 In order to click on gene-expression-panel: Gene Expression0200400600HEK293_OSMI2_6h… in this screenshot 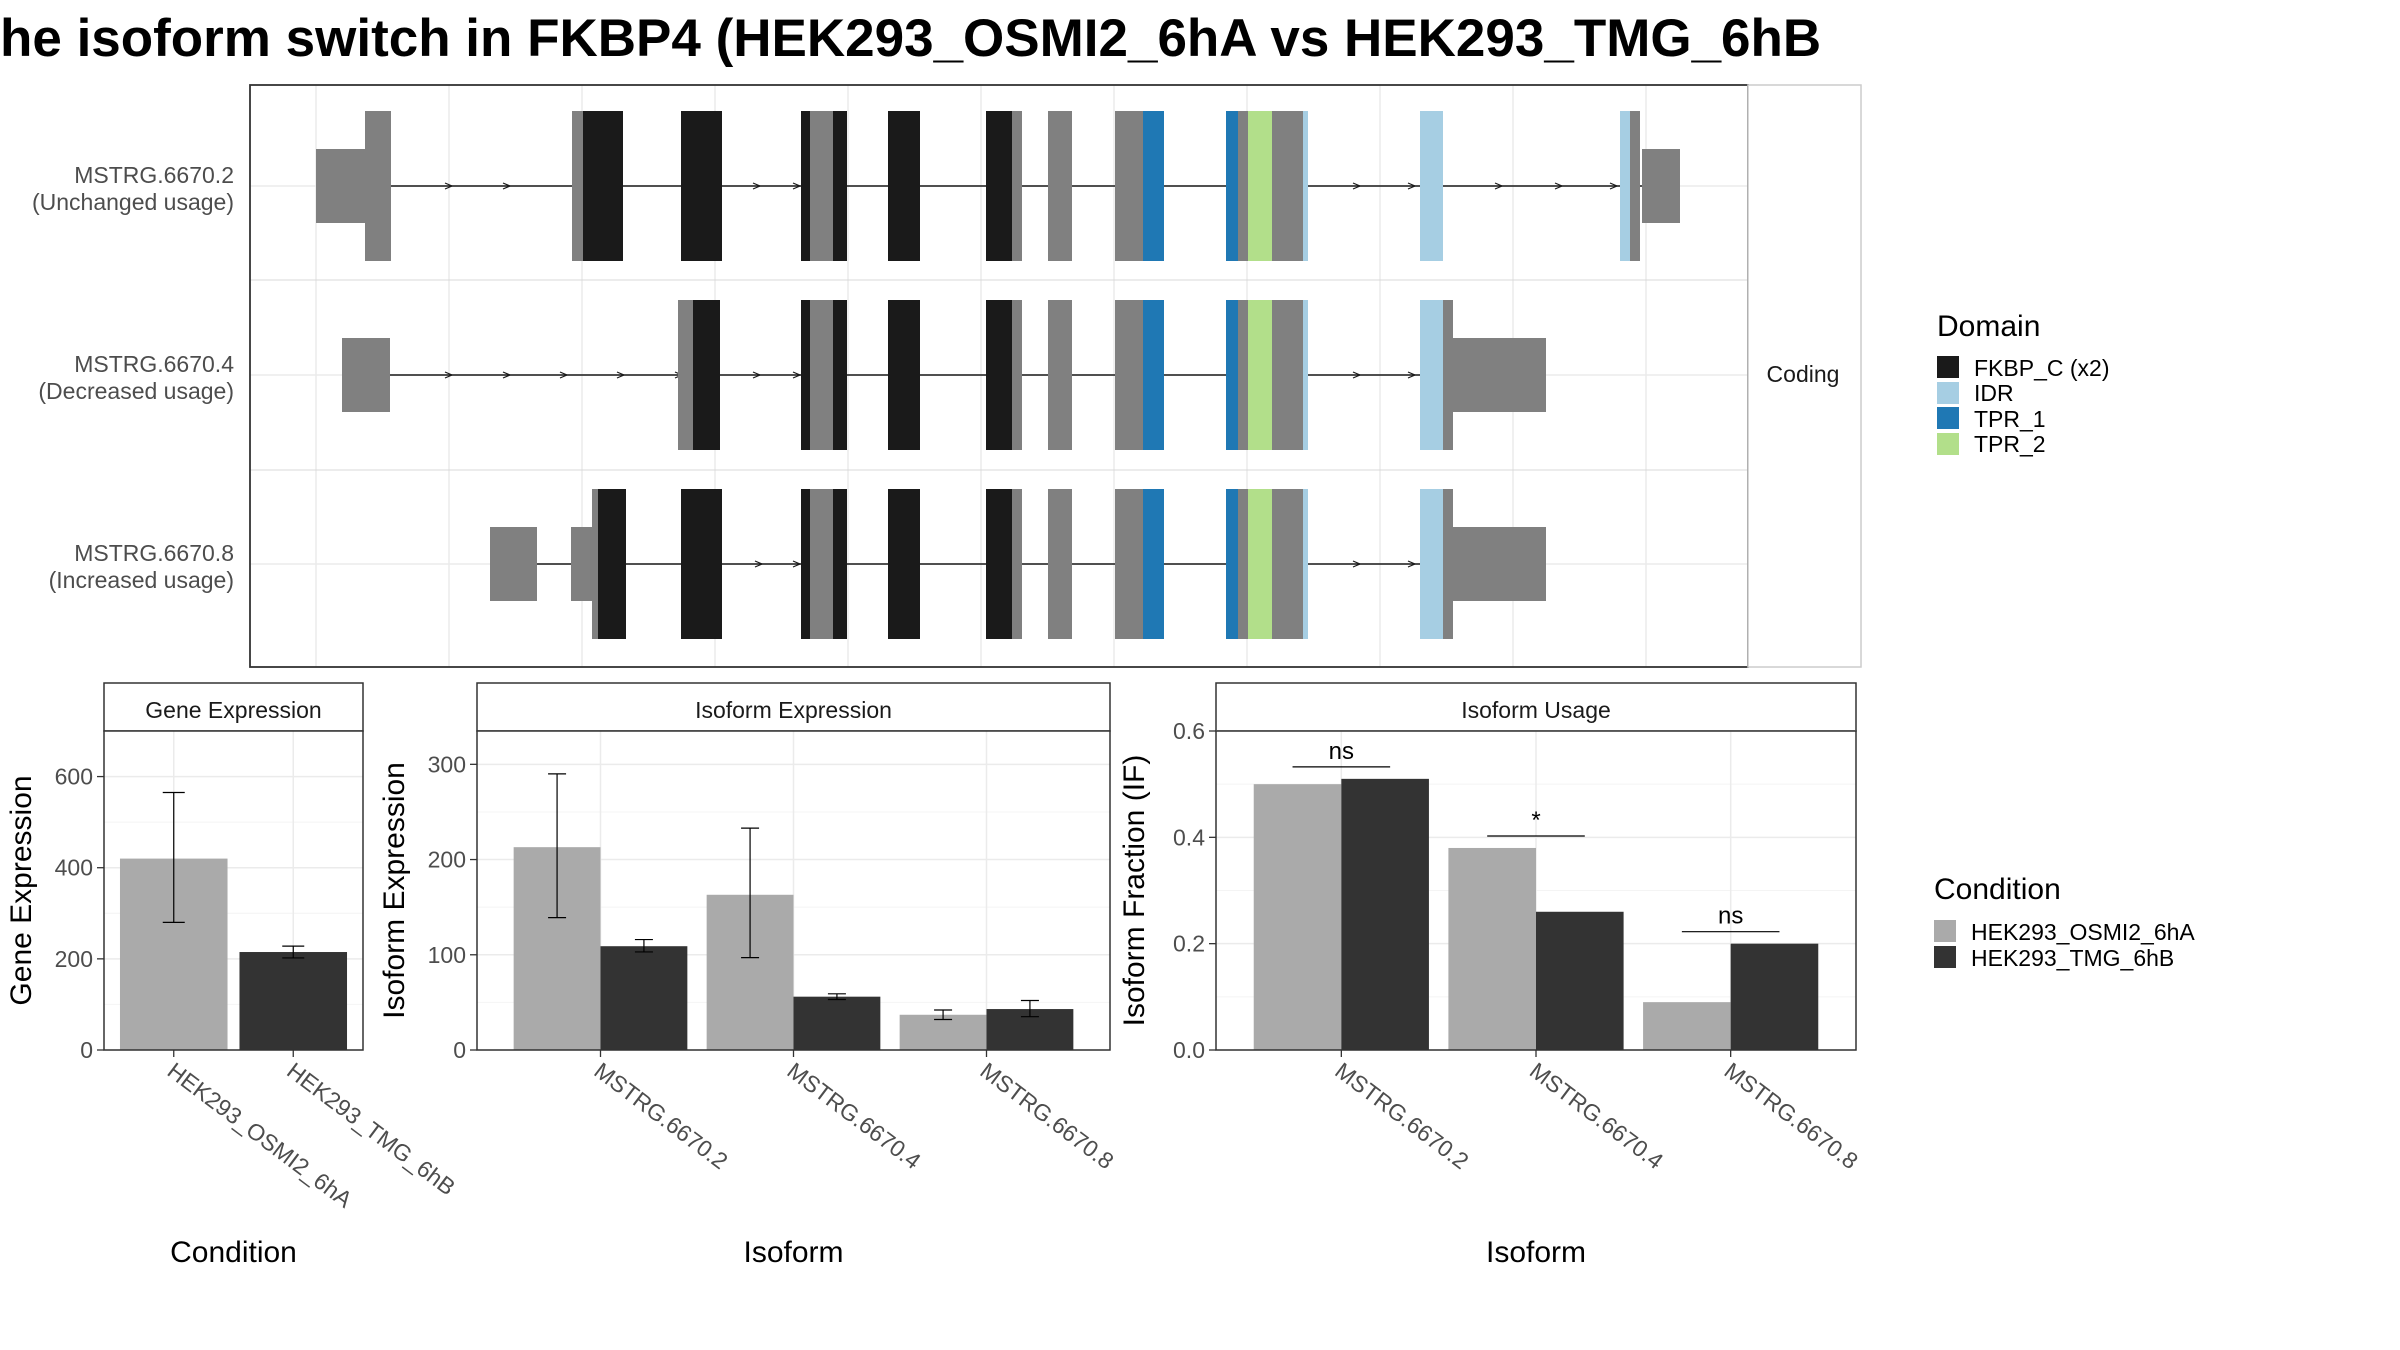, I will do `click(232, 975)`.